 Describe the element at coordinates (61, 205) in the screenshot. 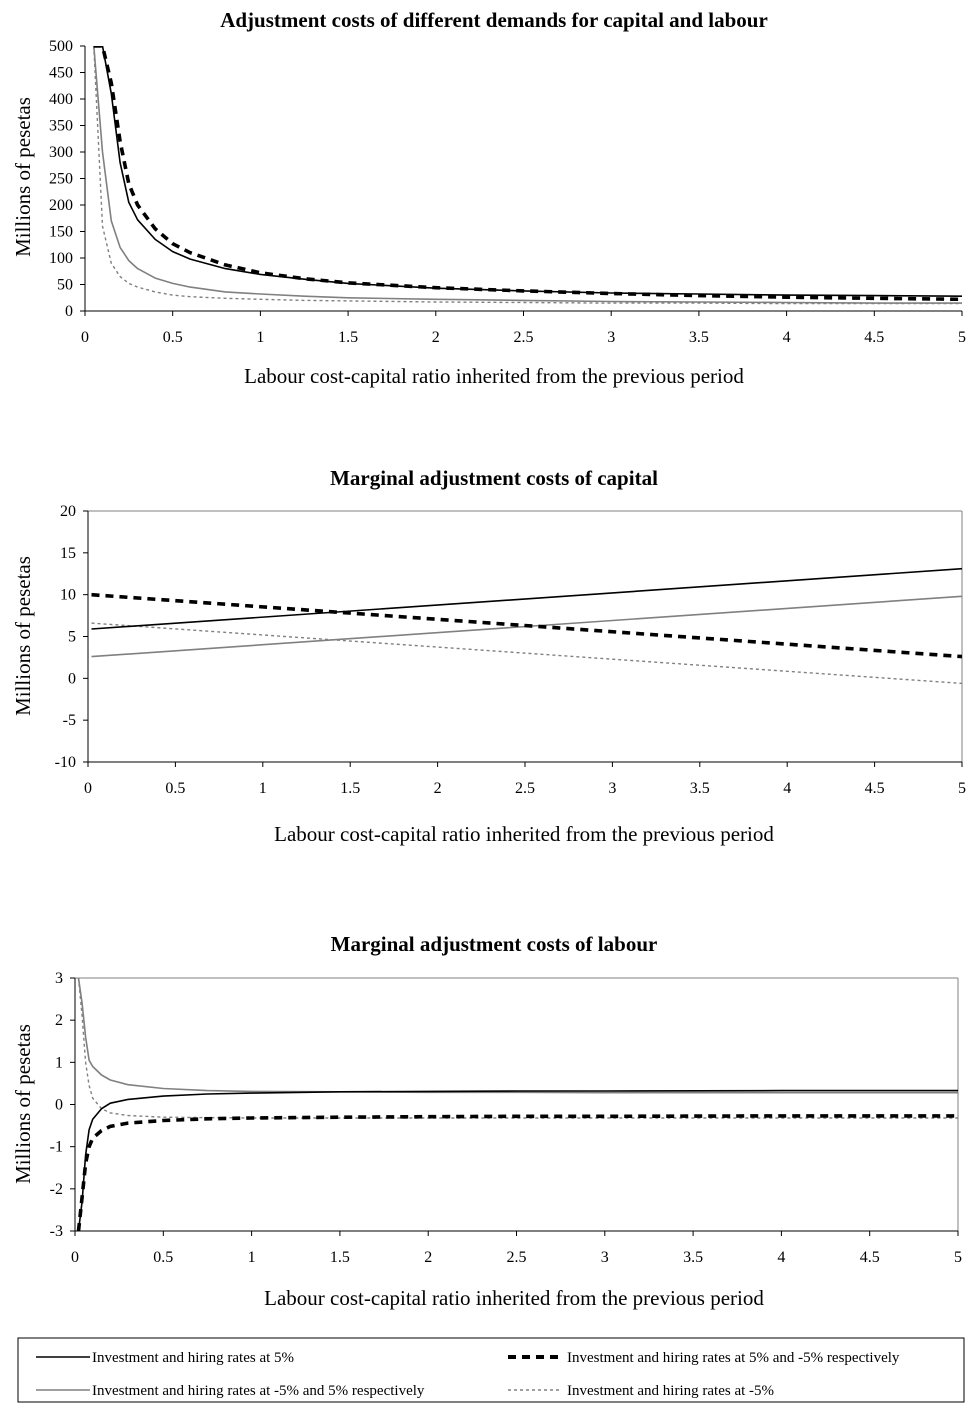

I see `y-tick-label: 200` at that location.